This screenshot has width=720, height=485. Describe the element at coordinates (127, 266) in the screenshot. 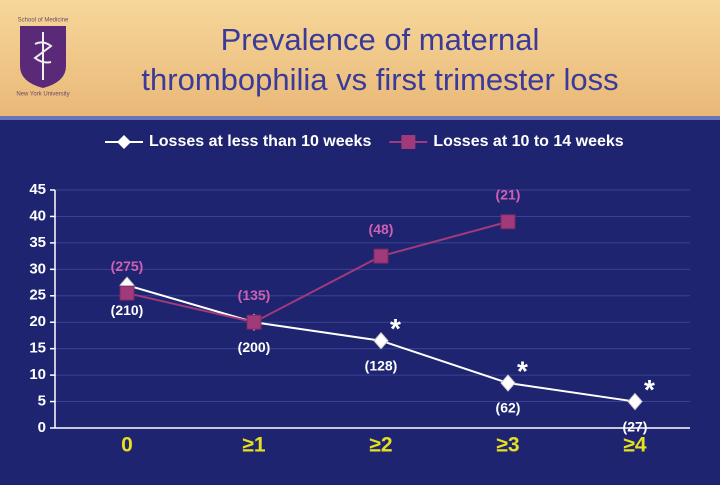

I see `count-label: (275)` at that location.